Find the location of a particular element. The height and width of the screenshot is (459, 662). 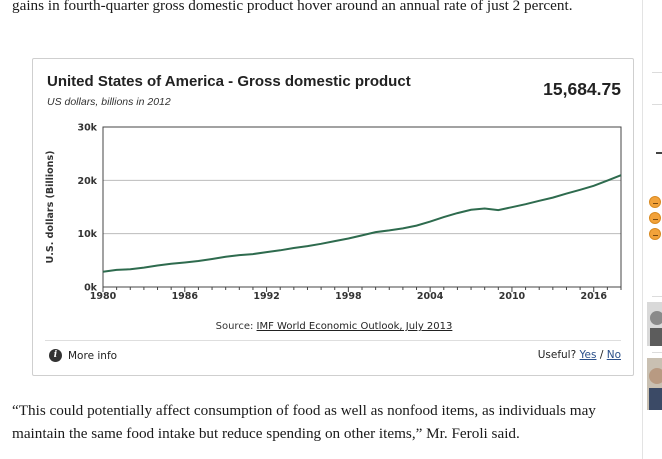

more-info-label: More info is located at coordinates (93, 355).